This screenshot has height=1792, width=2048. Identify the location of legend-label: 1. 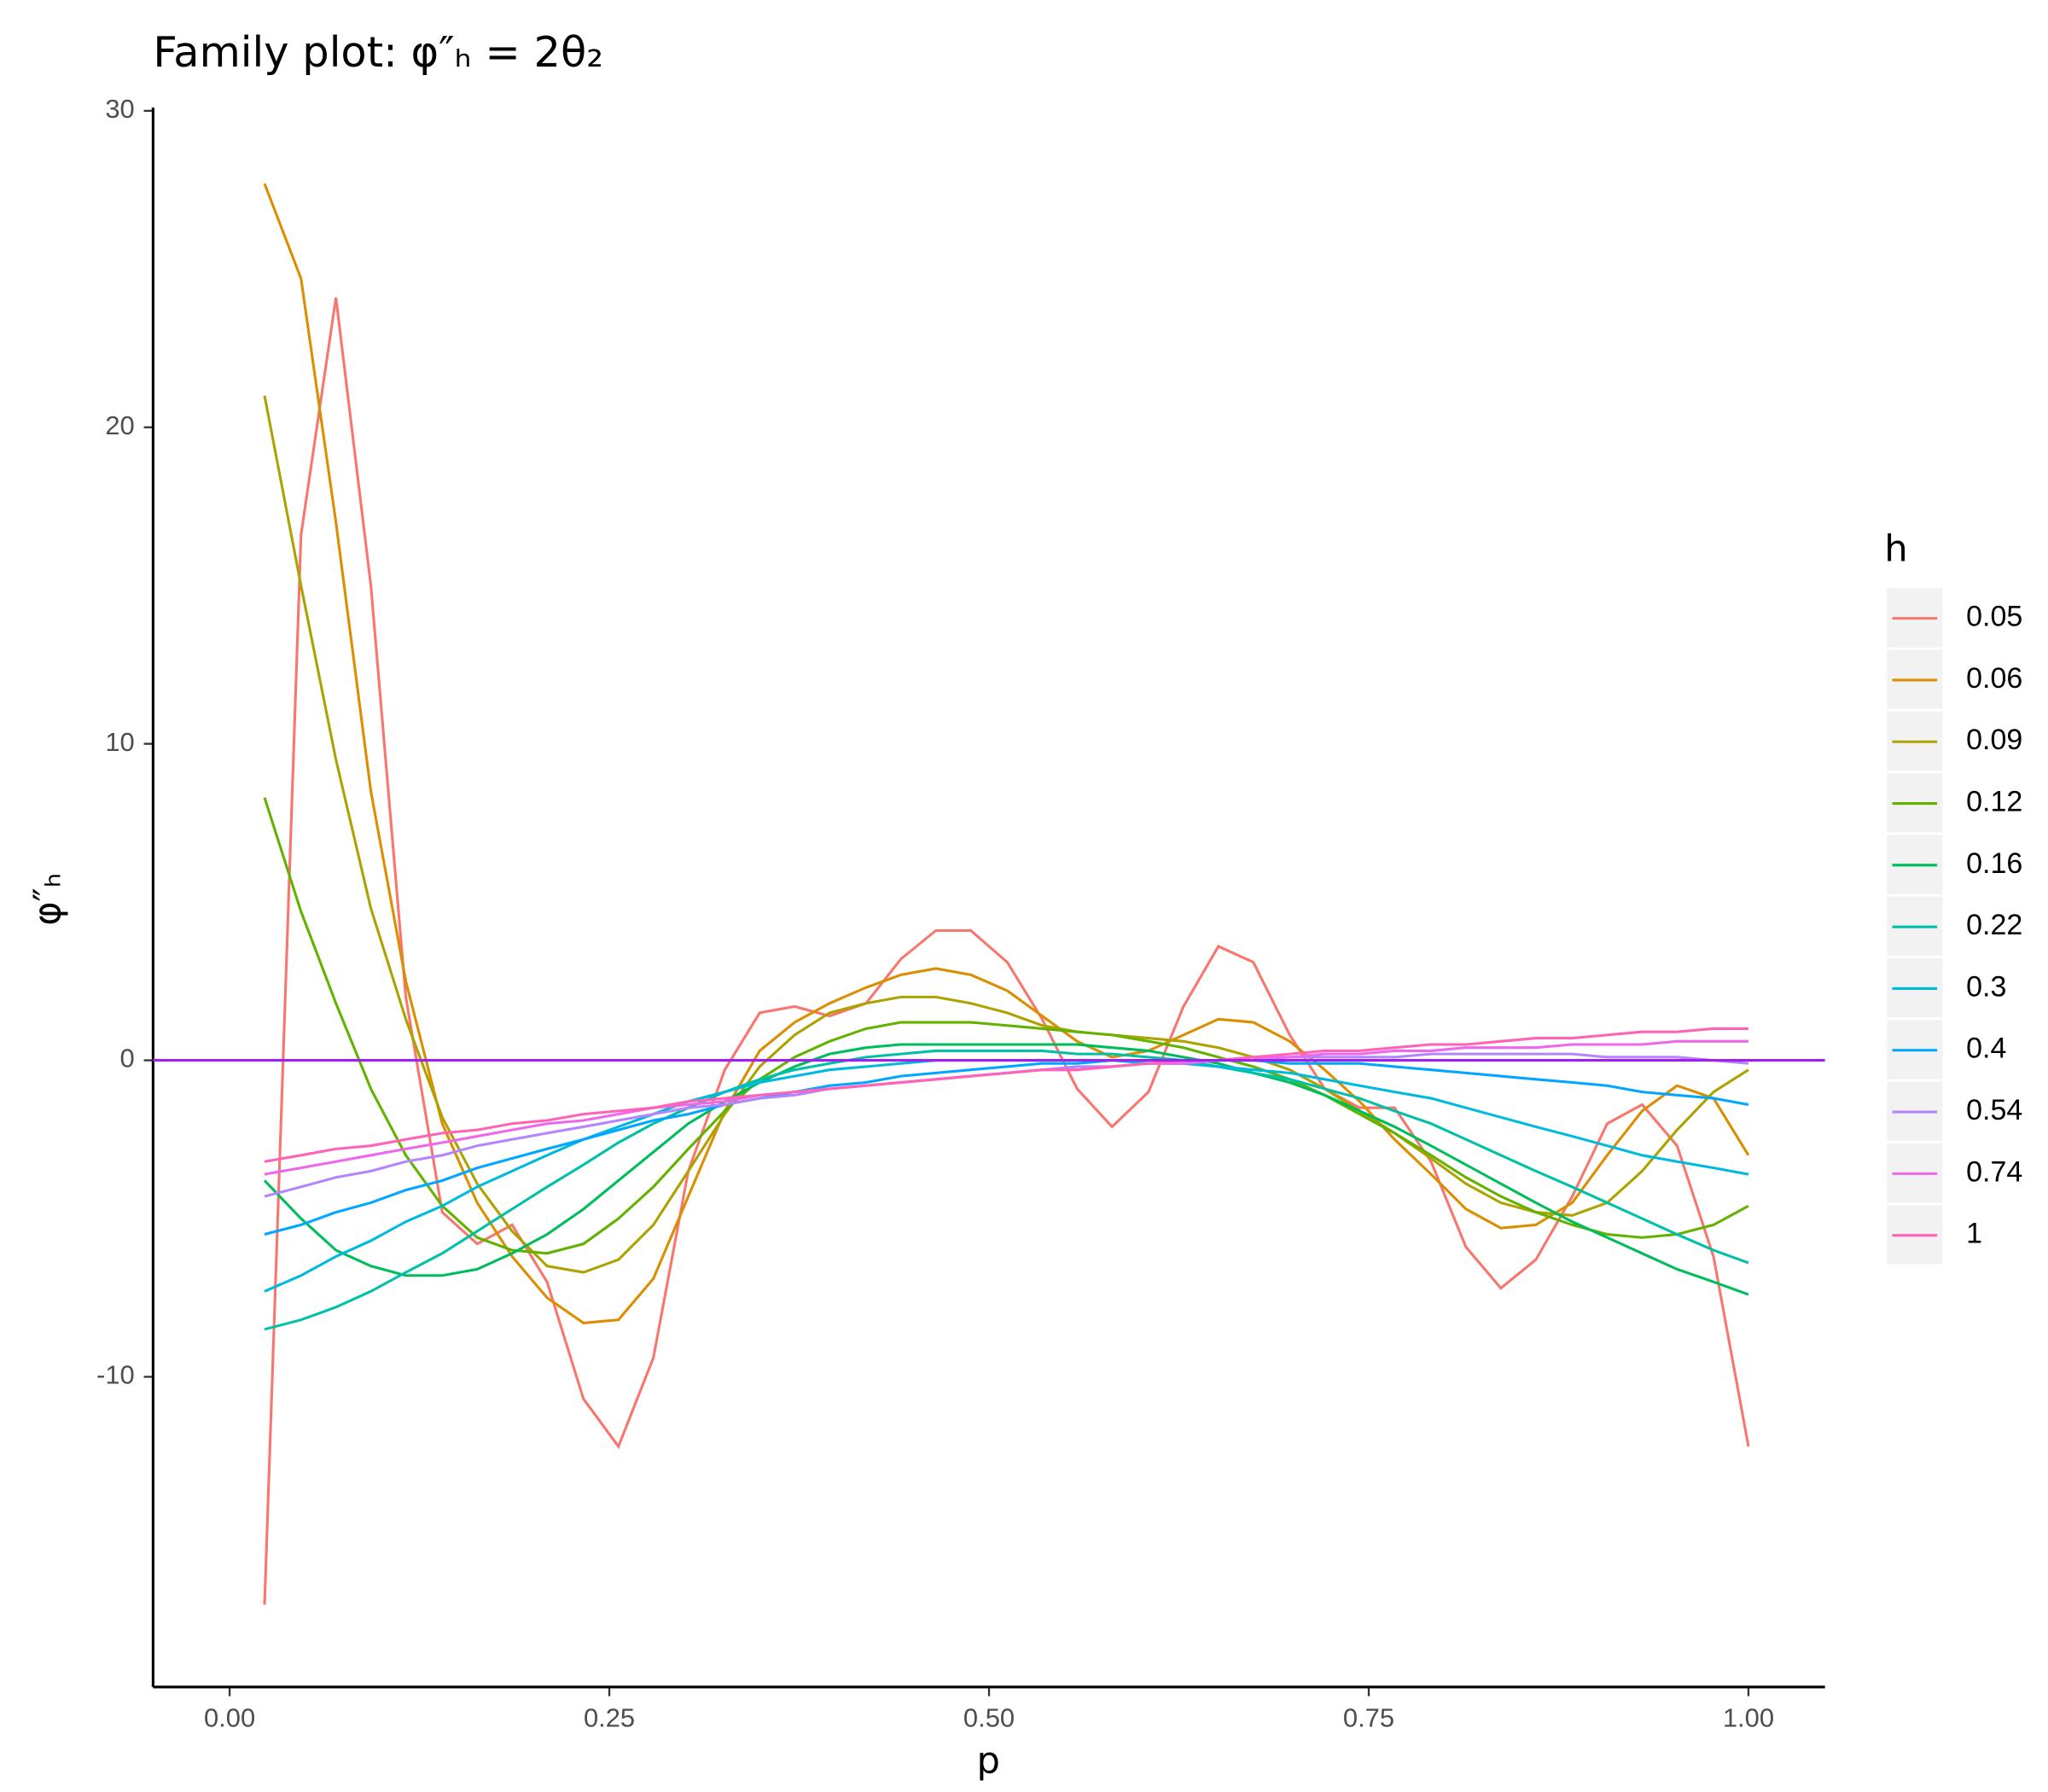
(1974, 1234).